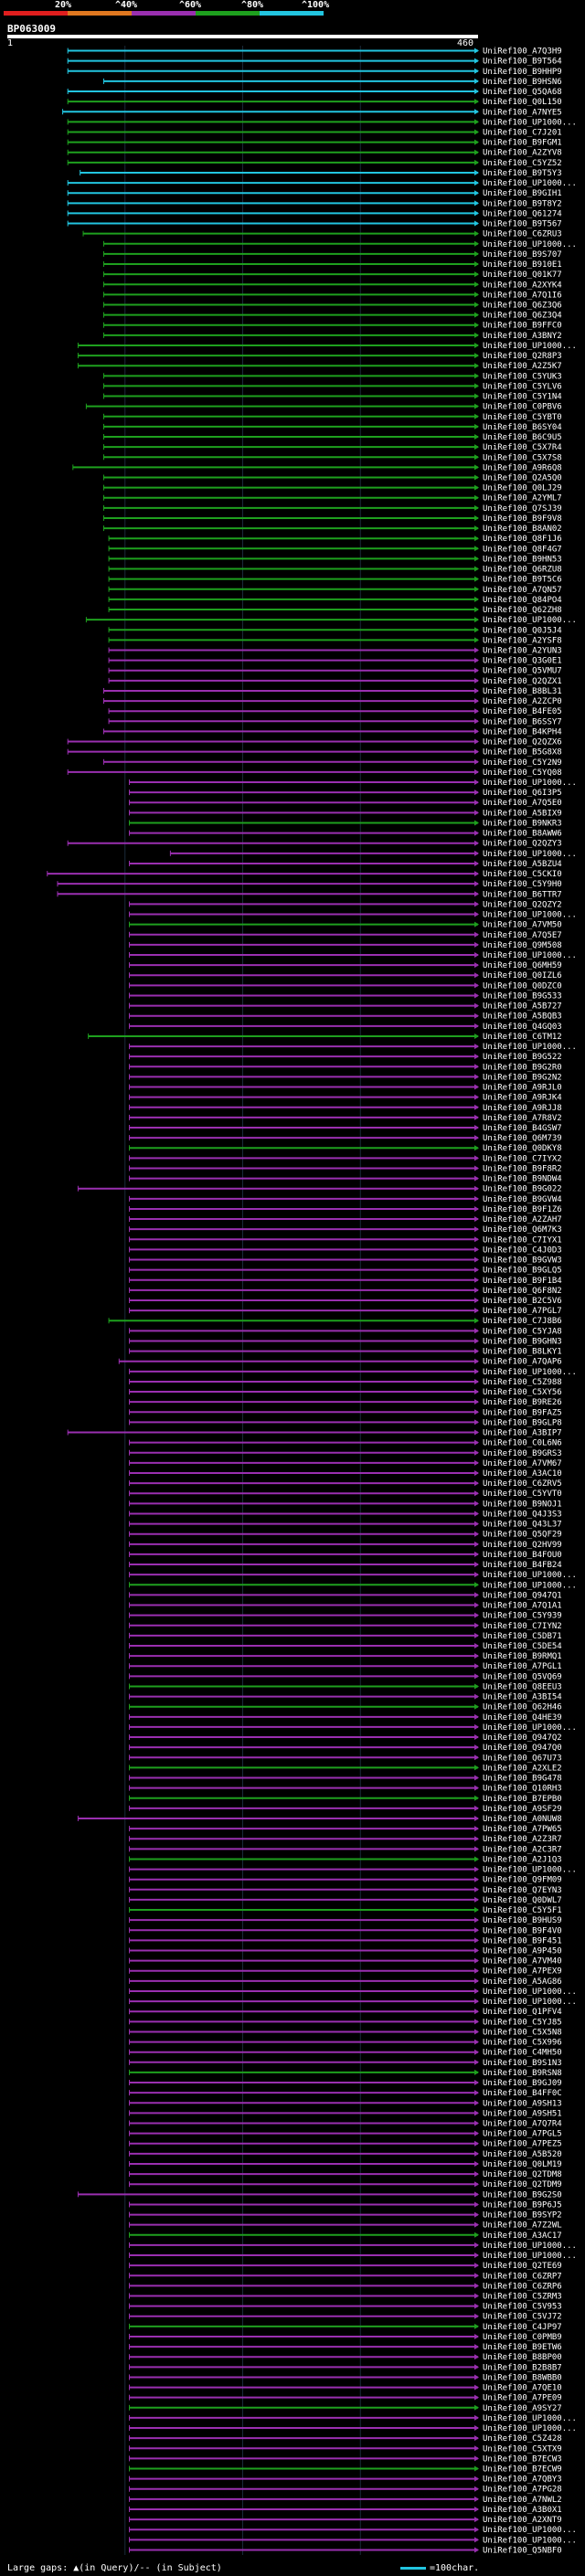  I want to click on hit-label: UniRef100_A5B727, so click(522, 1007).